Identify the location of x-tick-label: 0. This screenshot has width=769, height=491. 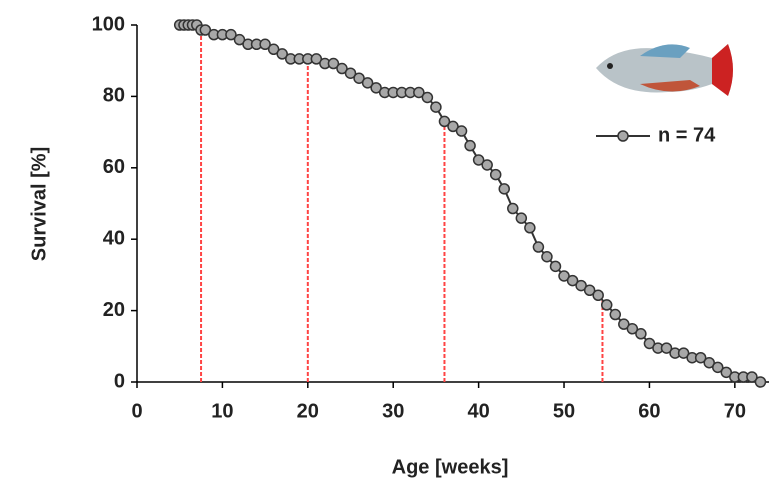
(136, 411).